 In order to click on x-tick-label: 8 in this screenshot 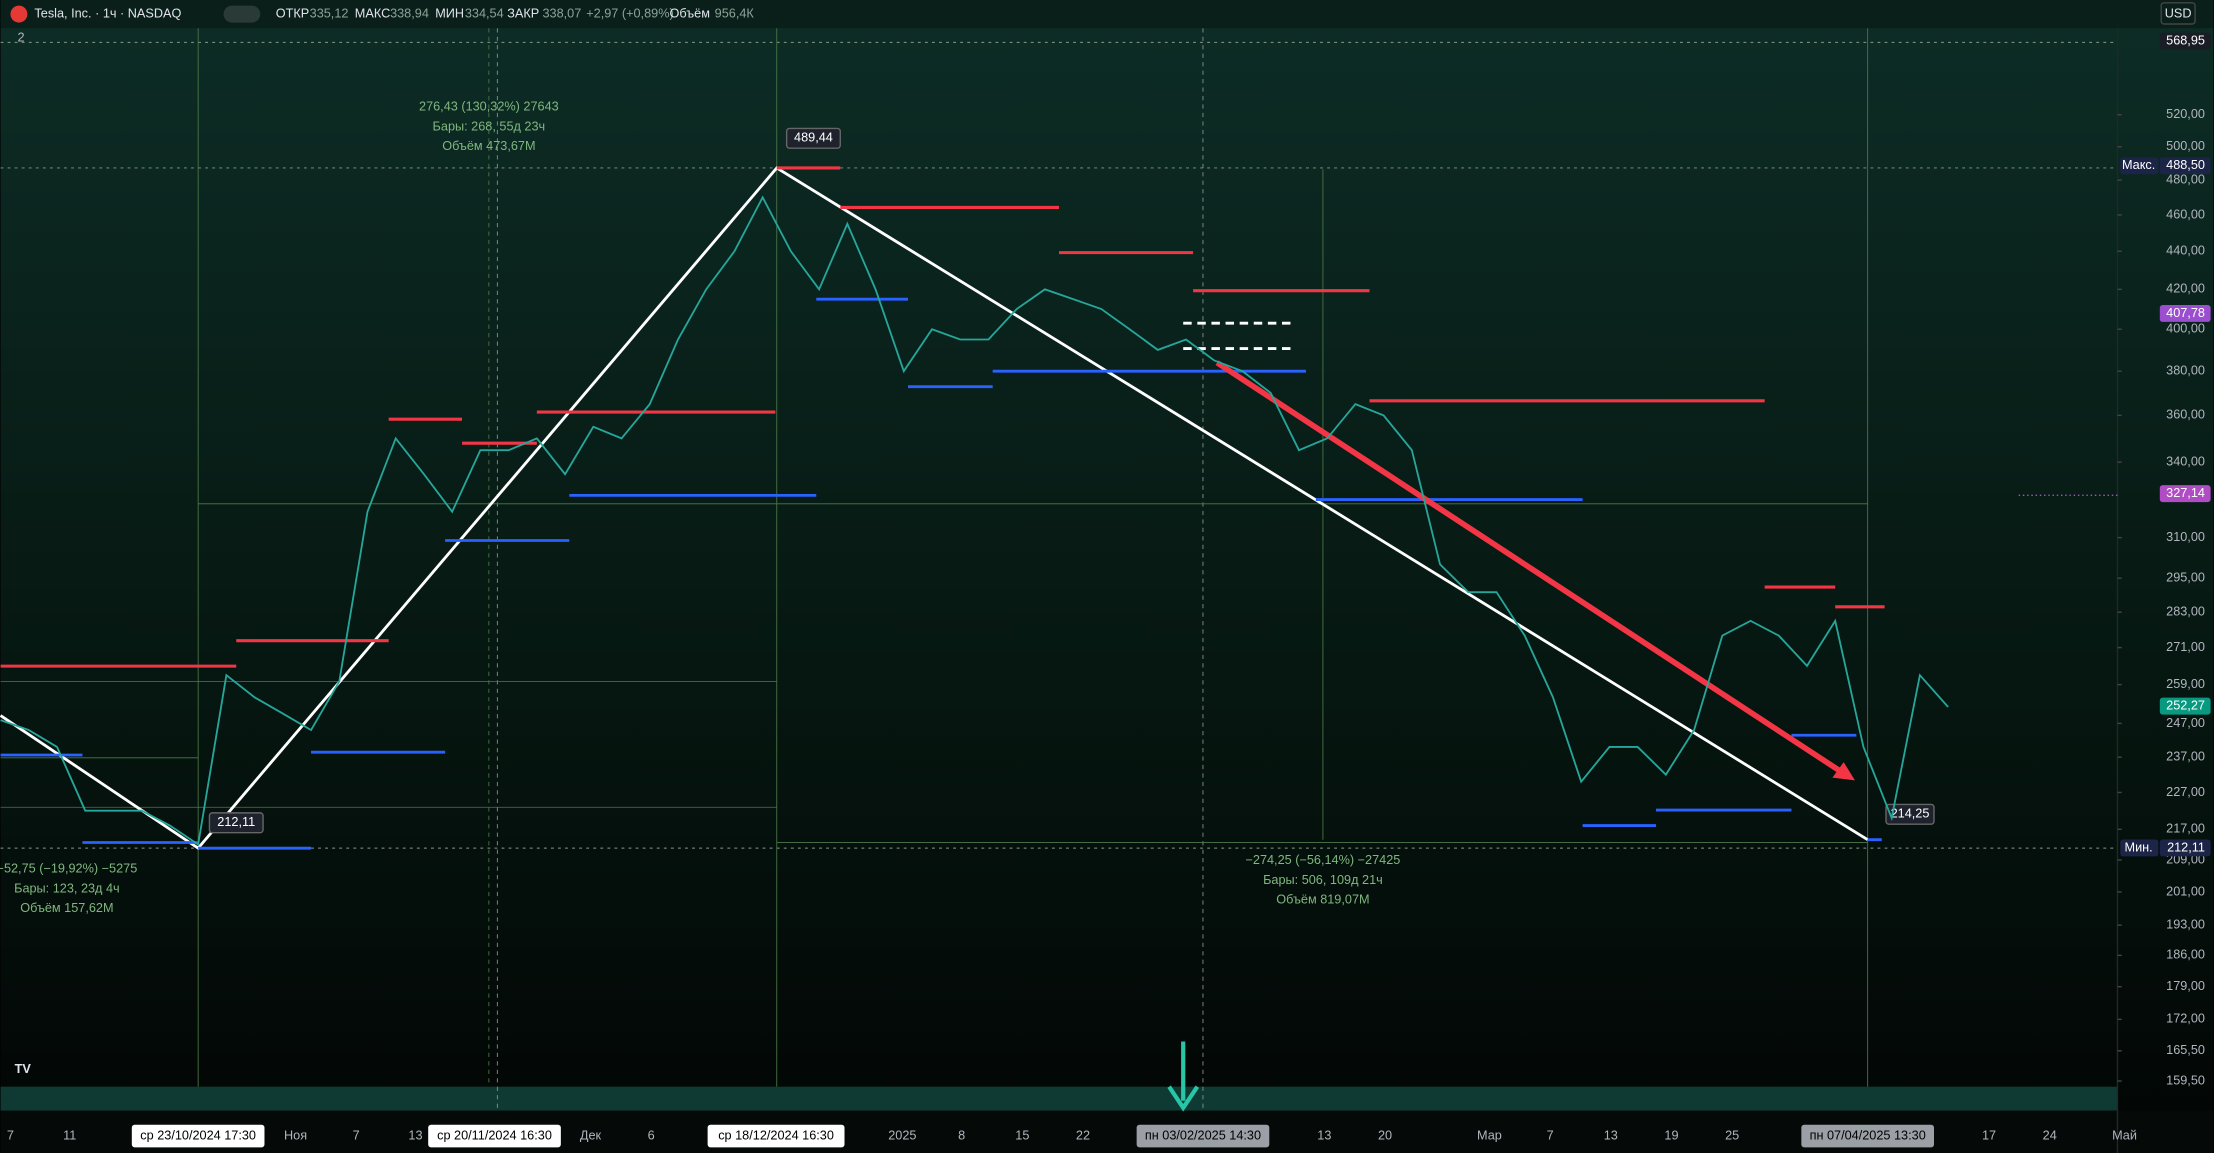, I will do `click(961, 1135)`.